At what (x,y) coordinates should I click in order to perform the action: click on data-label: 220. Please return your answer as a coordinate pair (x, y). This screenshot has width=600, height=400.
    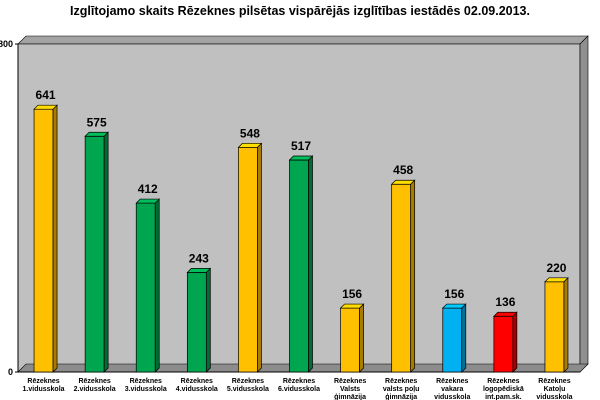
    Looking at the image, I should click on (556, 268).